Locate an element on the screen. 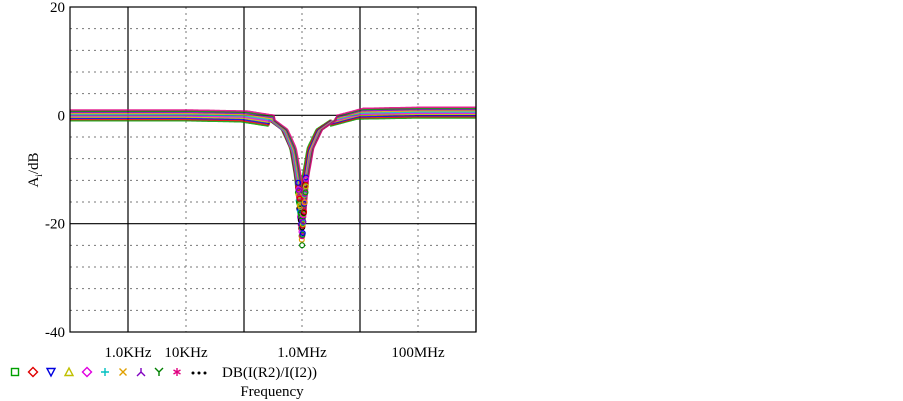 Image resolution: width=903 pixels, height=401 pixels. x-tick-label: 1.0KHz is located at coordinates (127, 353).